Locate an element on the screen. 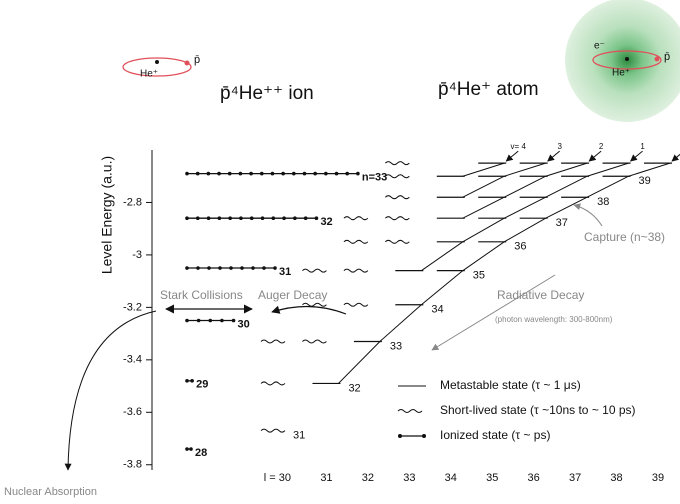 Image resolution: width=680 pixels, height=504 pixels. legend-label: Metastable state (τ ~ 1 μs) is located at coordinates (510, 385).